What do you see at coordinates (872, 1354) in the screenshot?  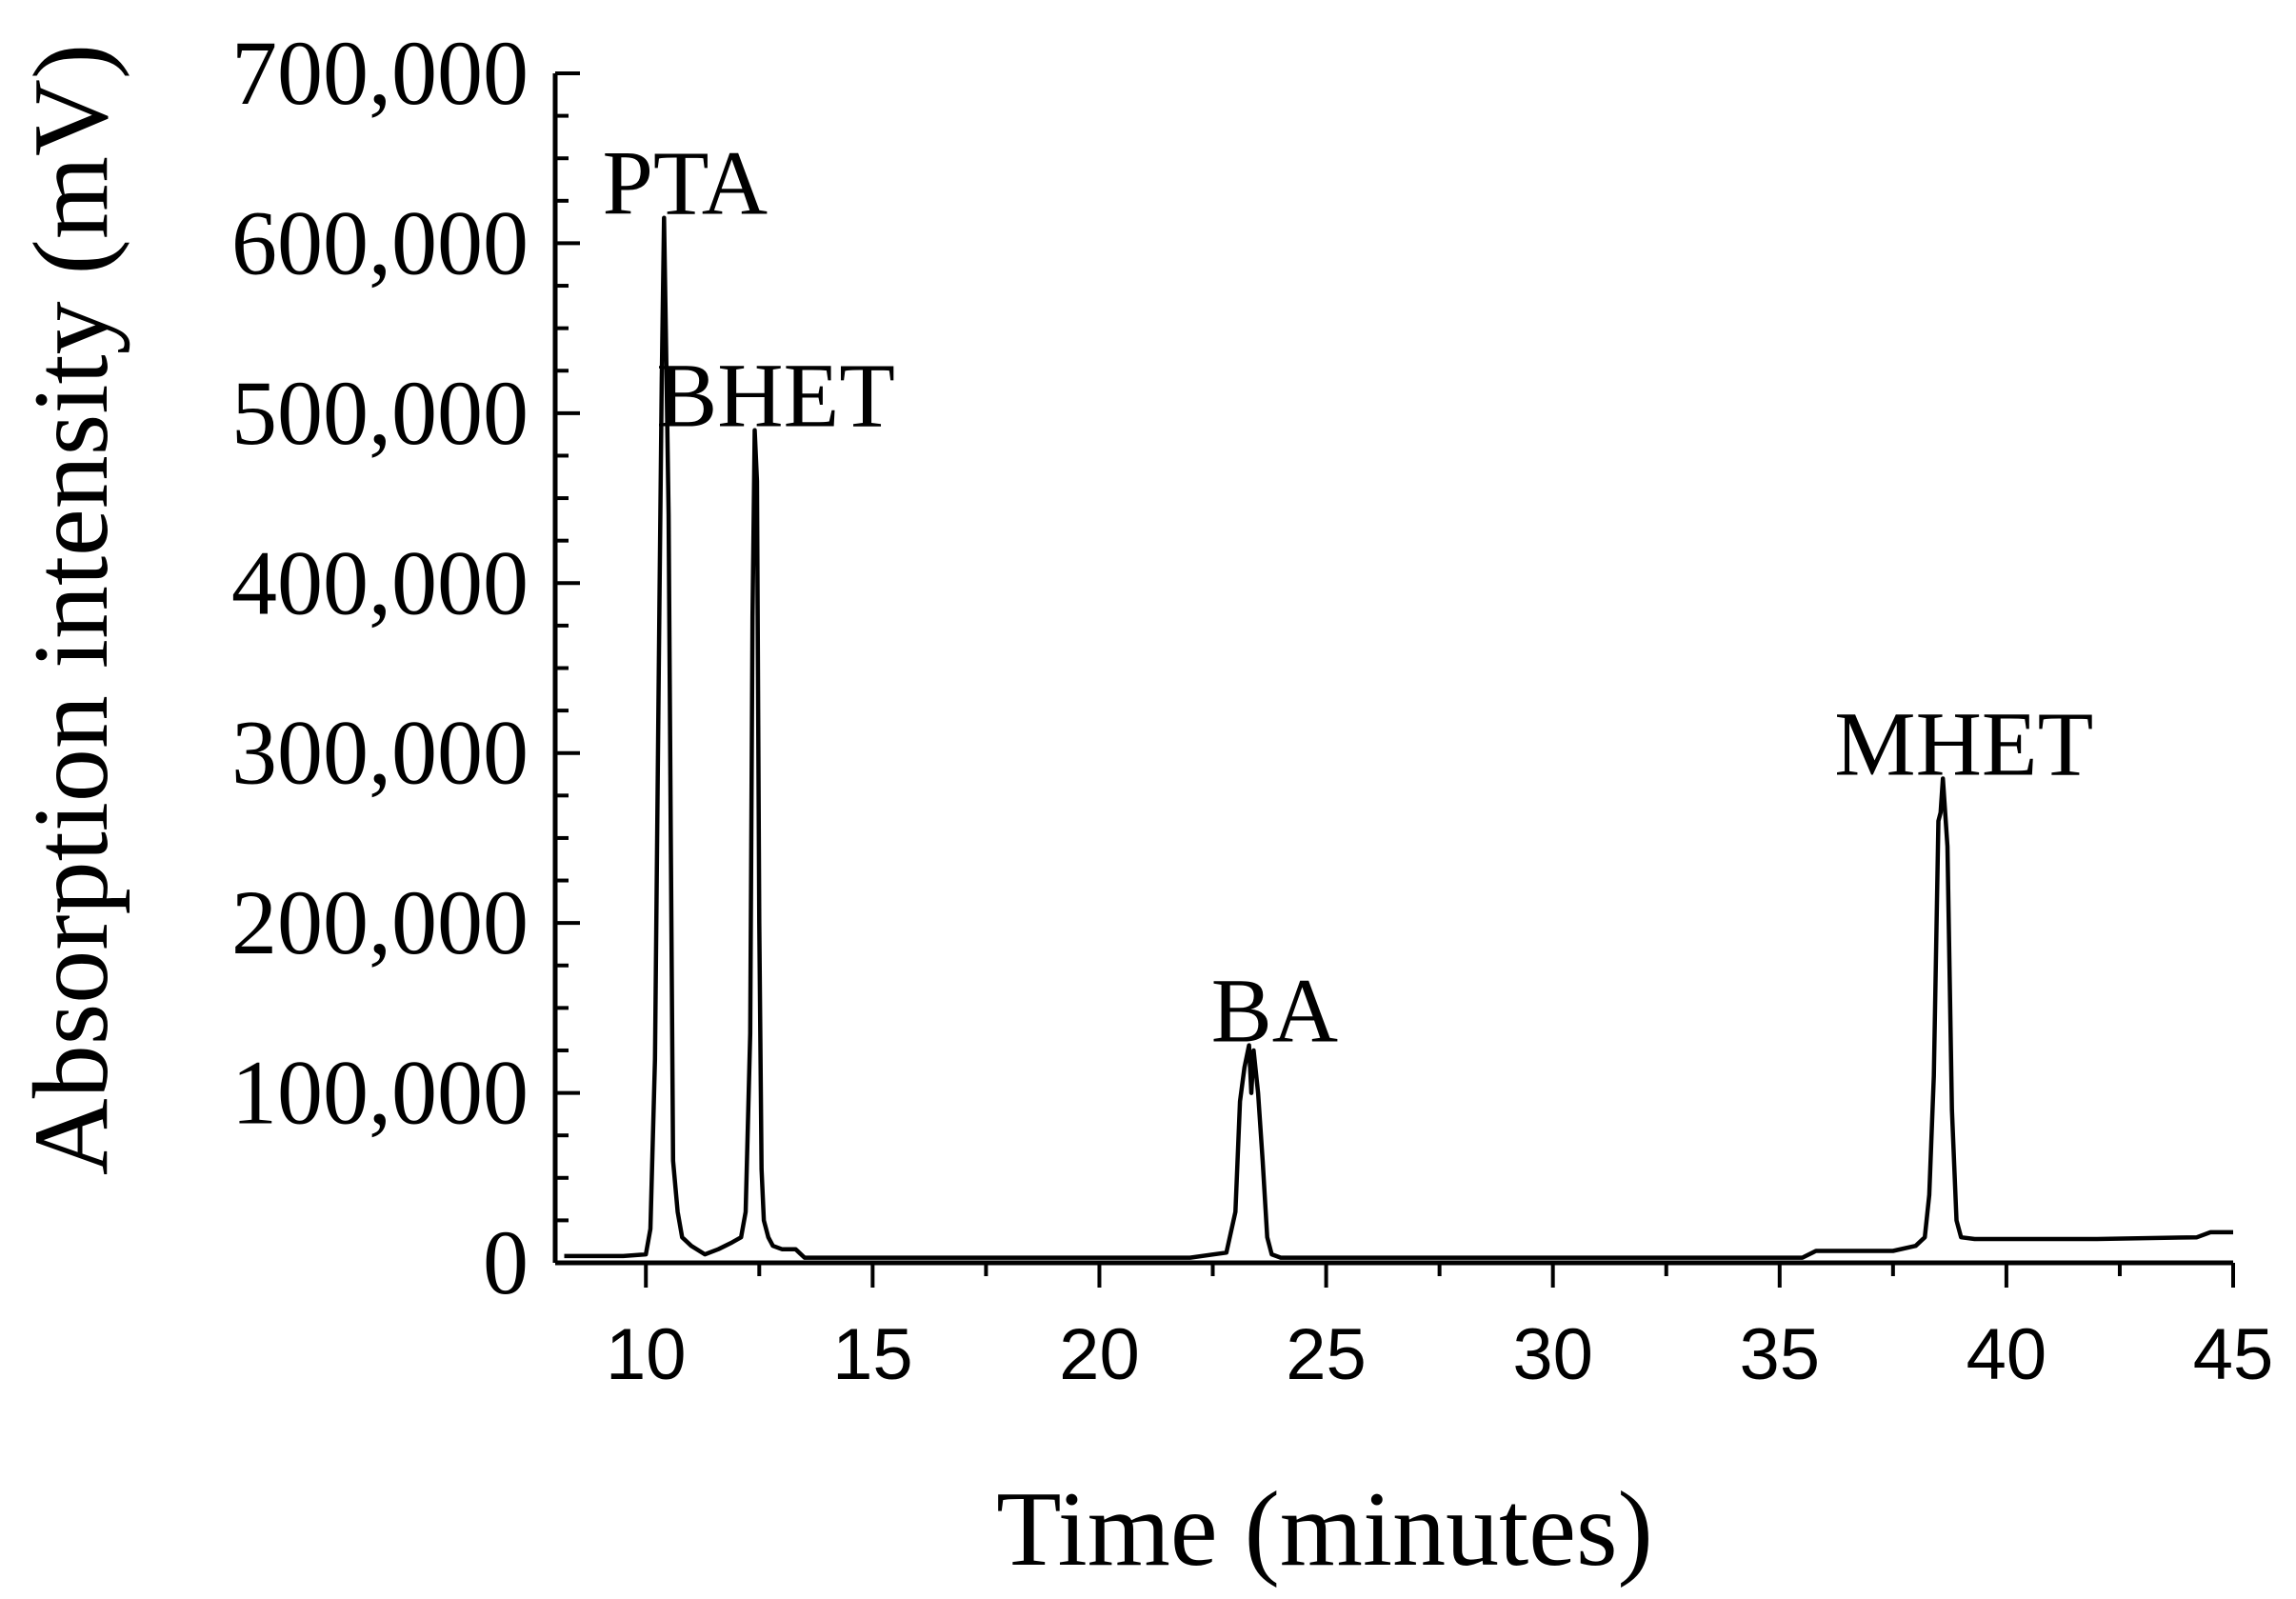 I see `x-tick-label: 15` at bounding box center [872, 1354].